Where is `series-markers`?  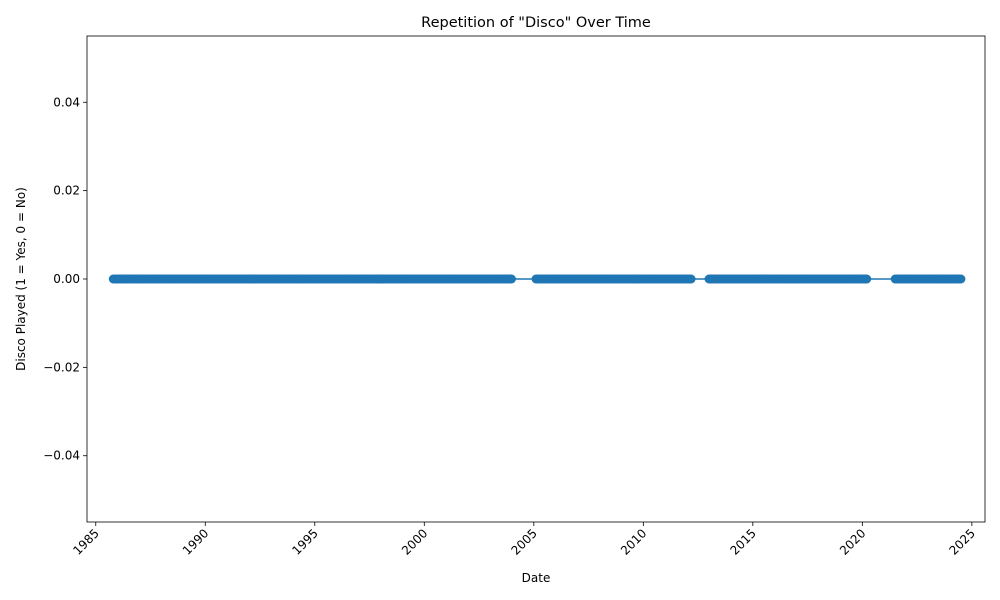
series-markers is located at coordinates (537, 279).